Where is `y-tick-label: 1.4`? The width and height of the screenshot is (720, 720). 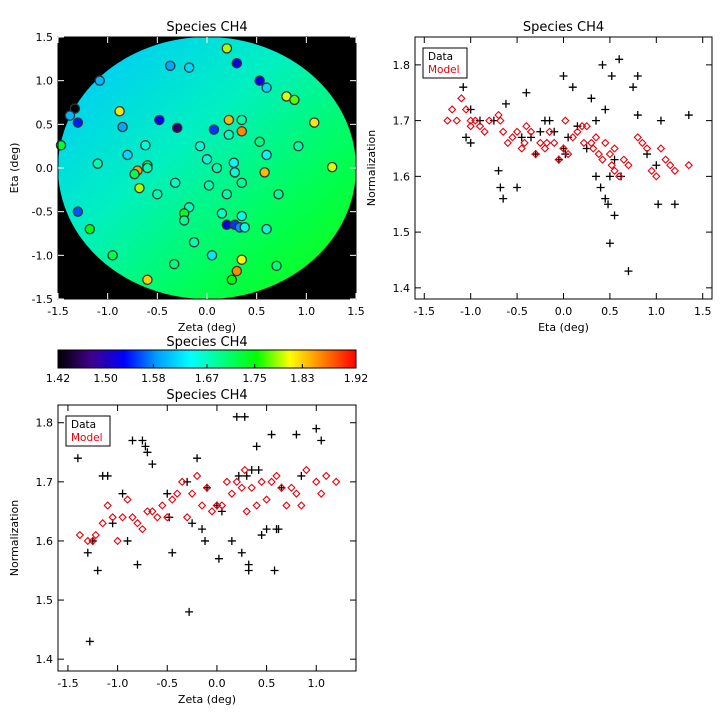 y-tick-label: 1.4 is located at coordinates (45, 659).